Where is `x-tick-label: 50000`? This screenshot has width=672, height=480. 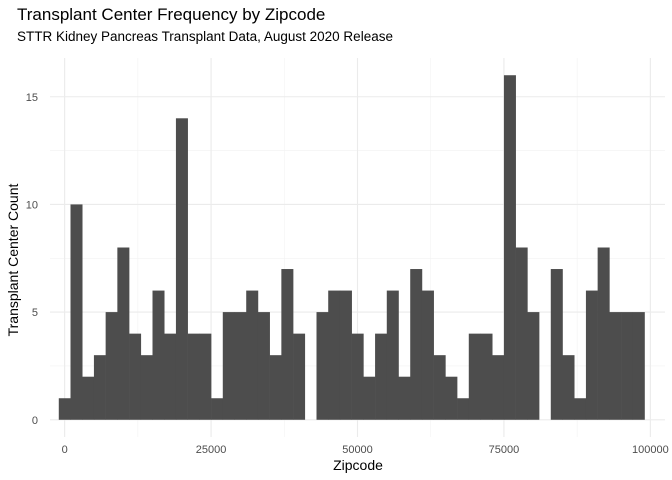
x-tick-label: 50000 is located at coordinates (357, 450).